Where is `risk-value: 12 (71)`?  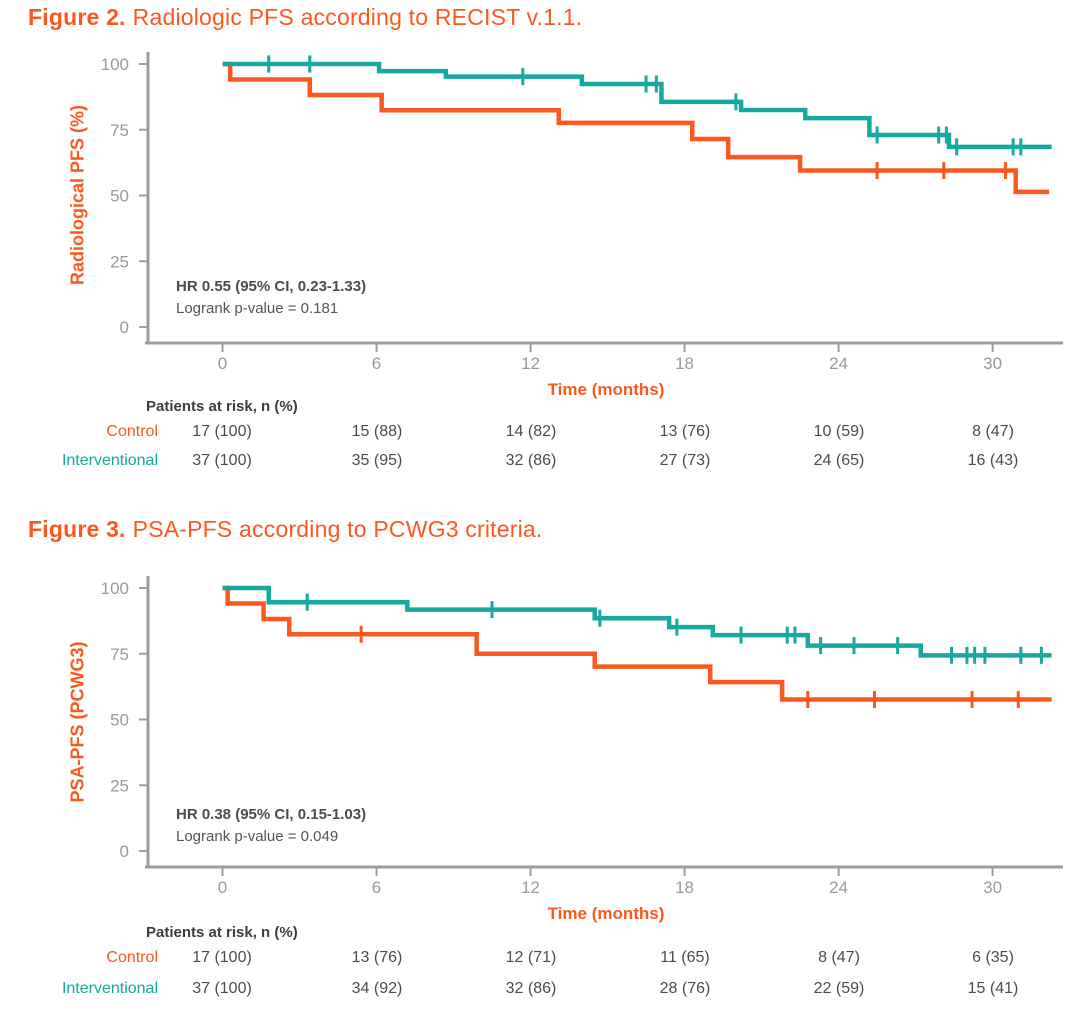 risk-value: 12 (71) is located at coordinates (531, 957).